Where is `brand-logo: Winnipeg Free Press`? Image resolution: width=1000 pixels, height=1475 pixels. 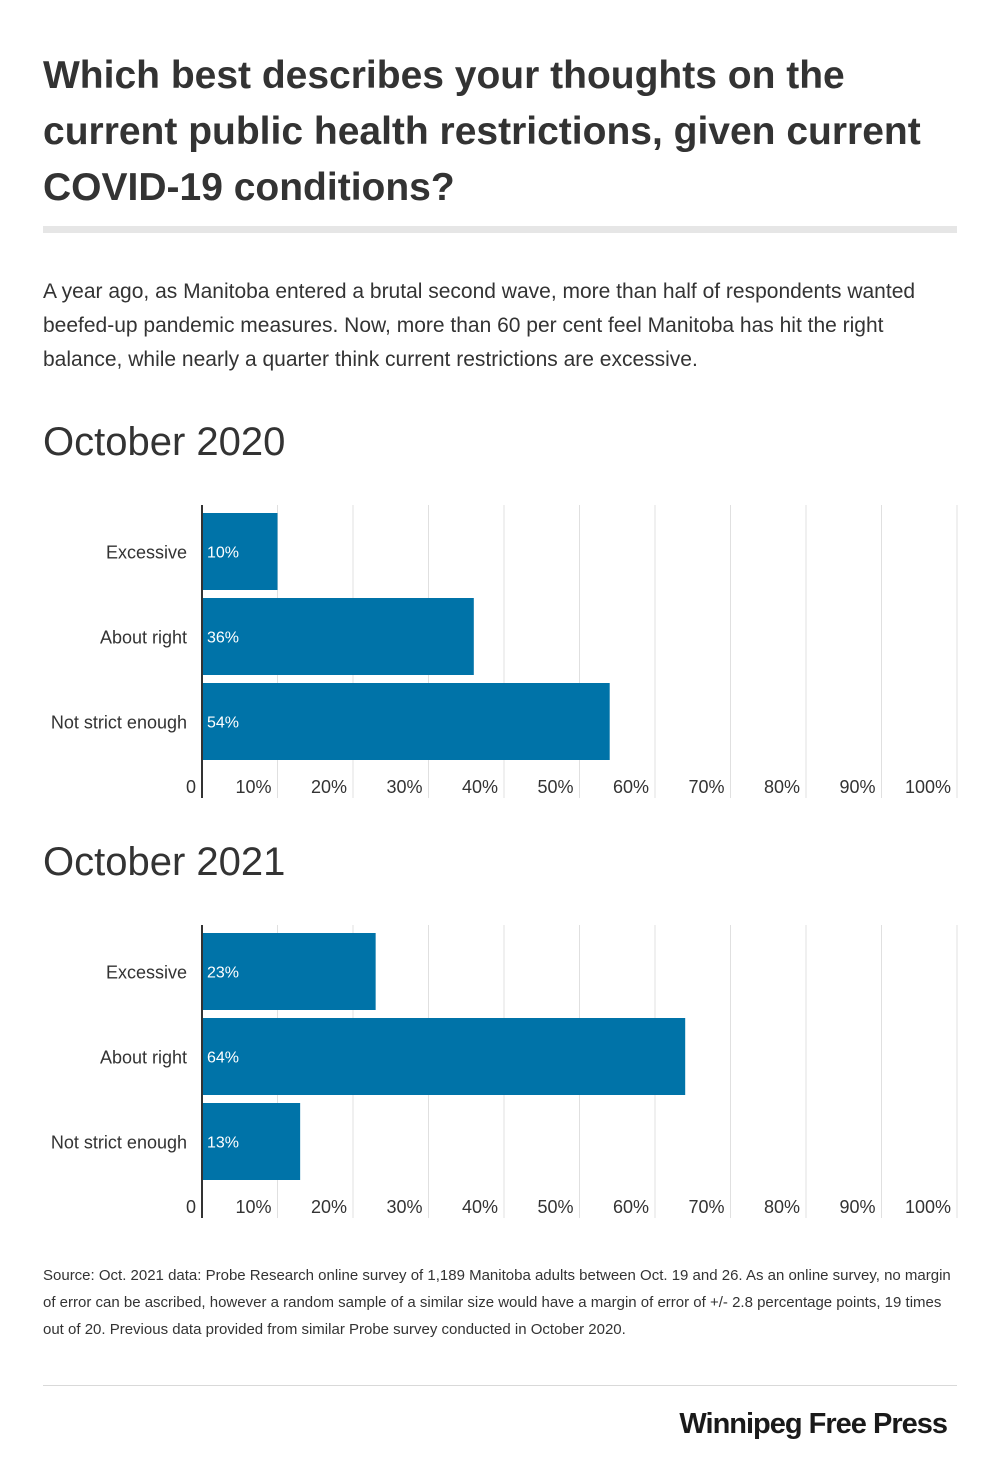
brand-logo: Winnipeg Free Press is located at coordinates (813, 1424).